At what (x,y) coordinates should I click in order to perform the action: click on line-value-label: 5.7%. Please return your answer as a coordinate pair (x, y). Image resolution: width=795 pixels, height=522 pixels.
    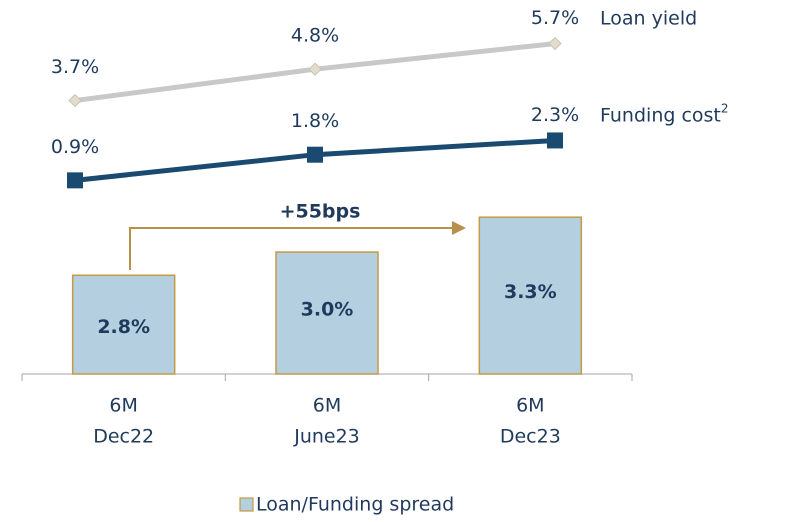
    Looking at the image, I should click on (555, 18).